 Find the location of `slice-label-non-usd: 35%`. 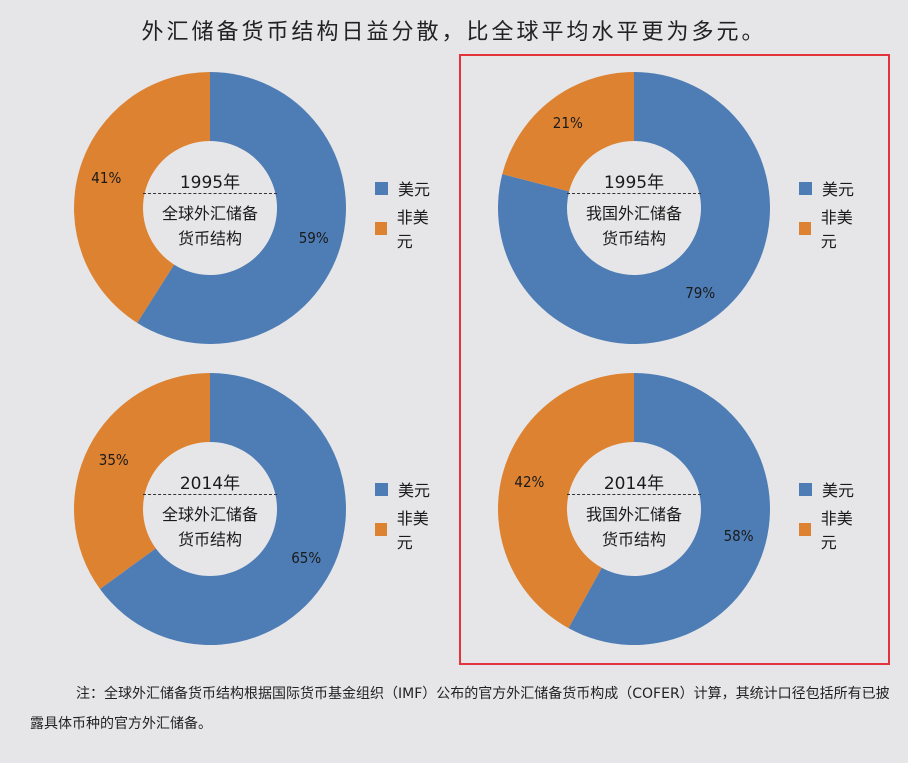

slice-label-non-usd: 35% is located at coordinates (114, 460).